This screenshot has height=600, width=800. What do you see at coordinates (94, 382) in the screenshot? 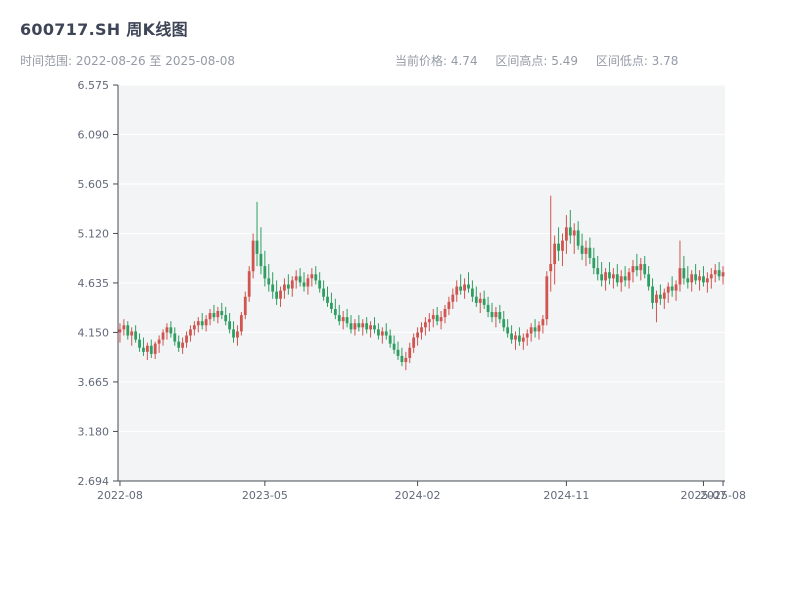
I see `y-tick-label: 3.665` at bounding box center [94, 382].